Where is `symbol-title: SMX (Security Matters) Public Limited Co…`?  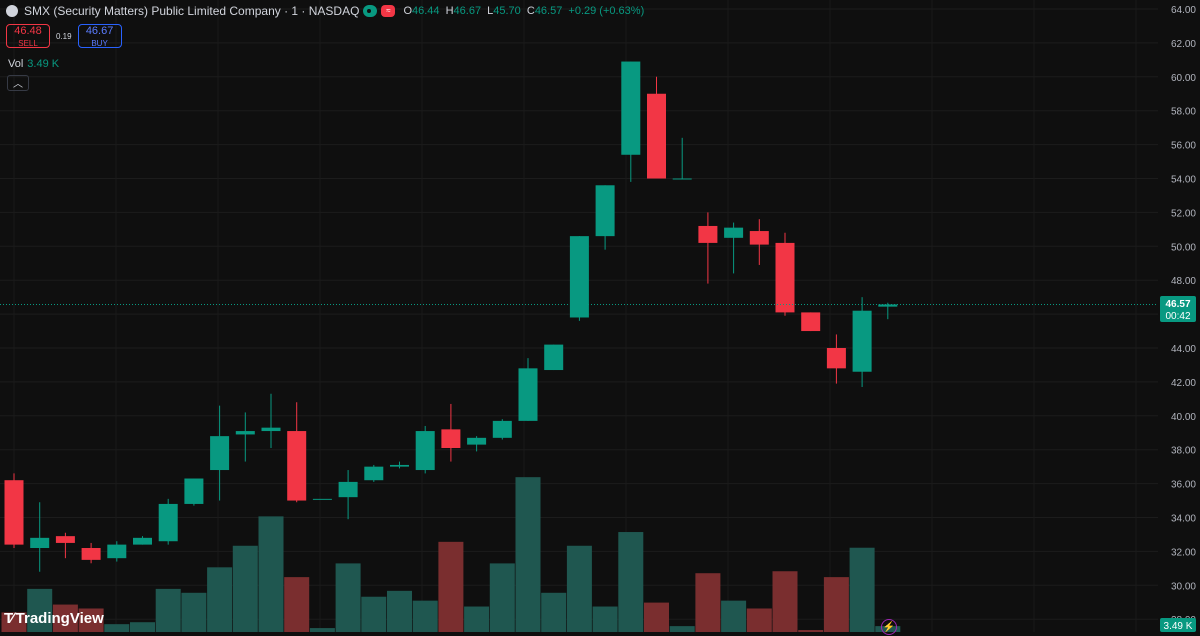
symbol-title: SMX (Security Matters) Public Limited Co… is located at coordinates (192, 11).